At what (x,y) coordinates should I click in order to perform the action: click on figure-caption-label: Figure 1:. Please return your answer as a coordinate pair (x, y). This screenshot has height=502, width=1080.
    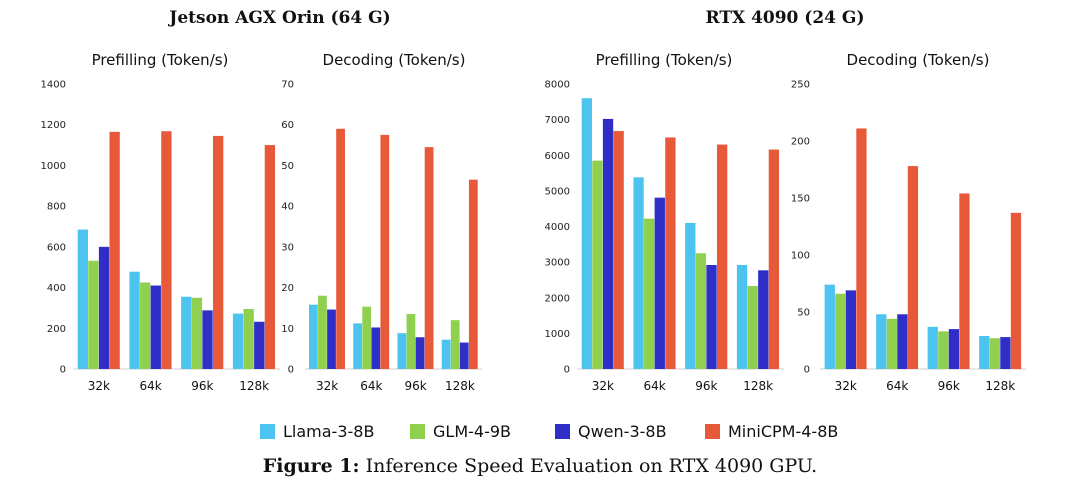
    Looking at the image, I should click on (311, 466).